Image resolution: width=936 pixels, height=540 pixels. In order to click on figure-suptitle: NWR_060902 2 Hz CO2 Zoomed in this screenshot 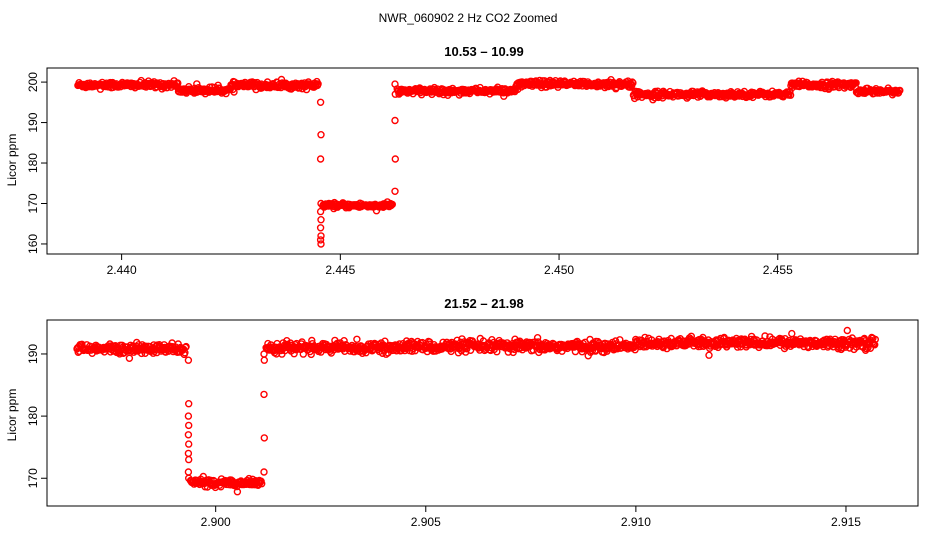, I will do `click(468, 18)`.